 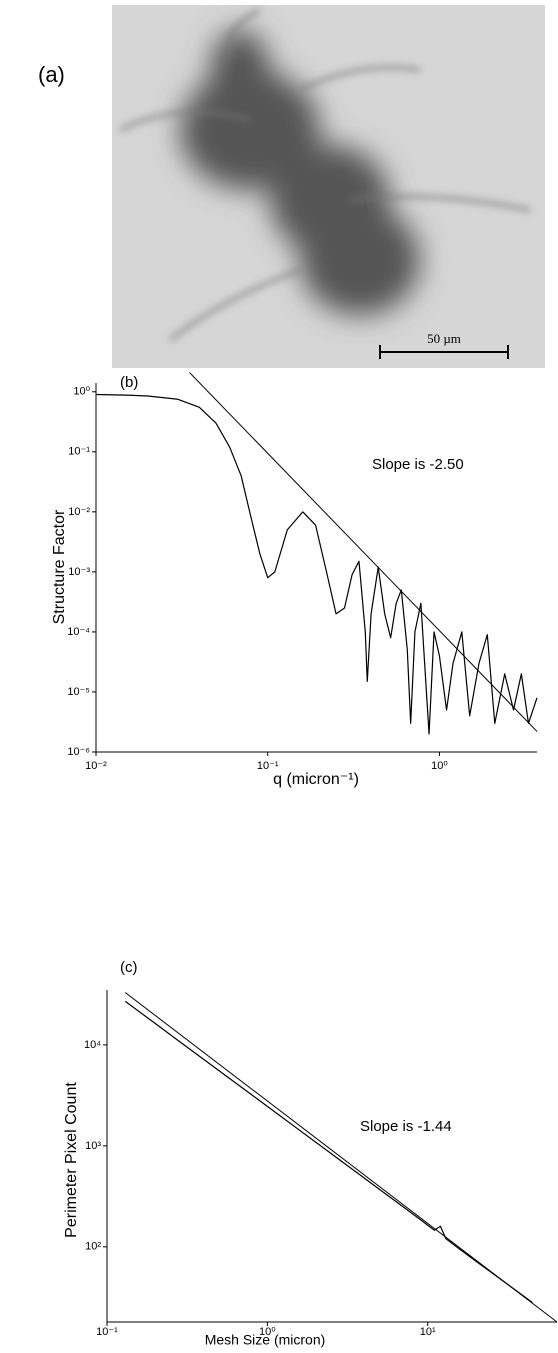 What do you see at coordinates (129, 967) in the screenshot?
I see `panel-label: (c)` at bounding box center [129, 967].